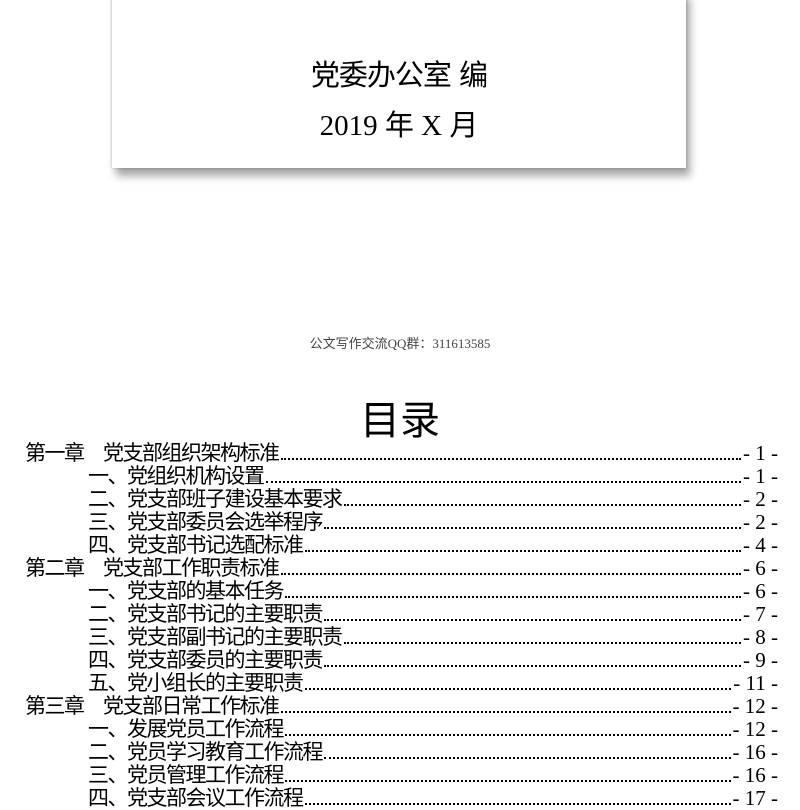  Describe the element at coordinates (196, 545) in the screenshot. I see `toc-entry-label: 四、党支部书记选配标准` at that location.